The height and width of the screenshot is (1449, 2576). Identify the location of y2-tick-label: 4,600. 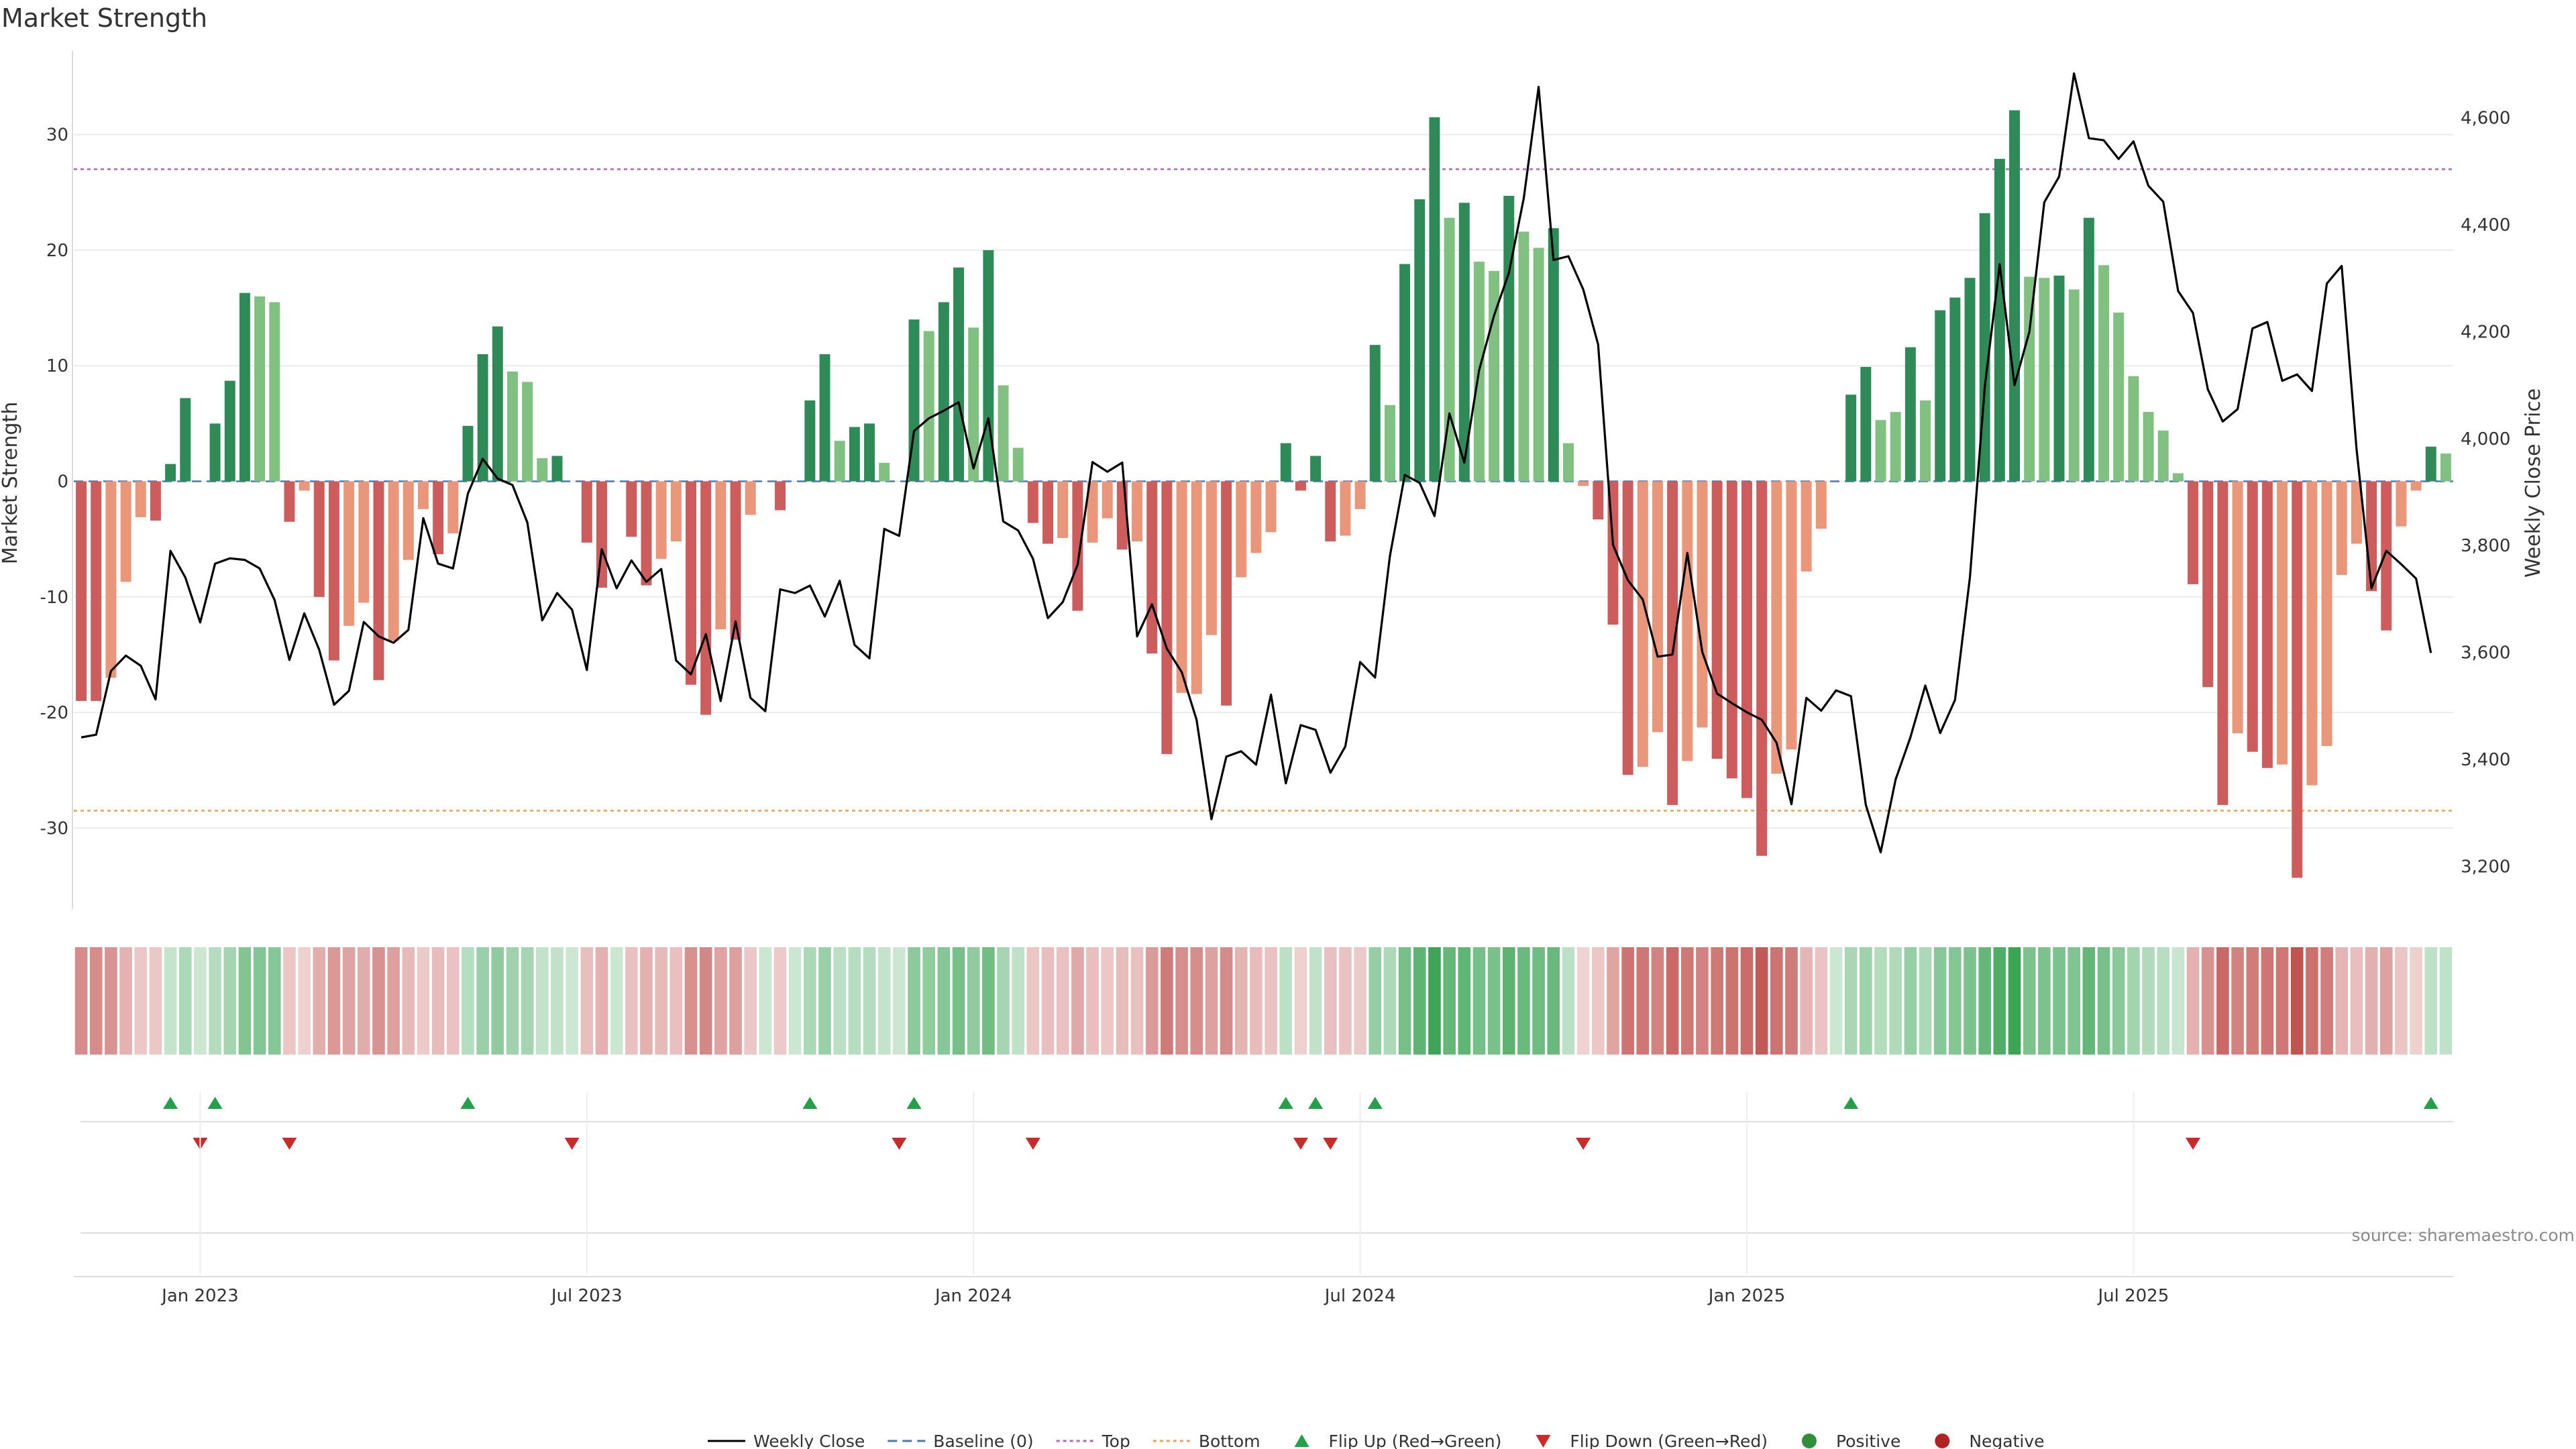
(2485, 119).